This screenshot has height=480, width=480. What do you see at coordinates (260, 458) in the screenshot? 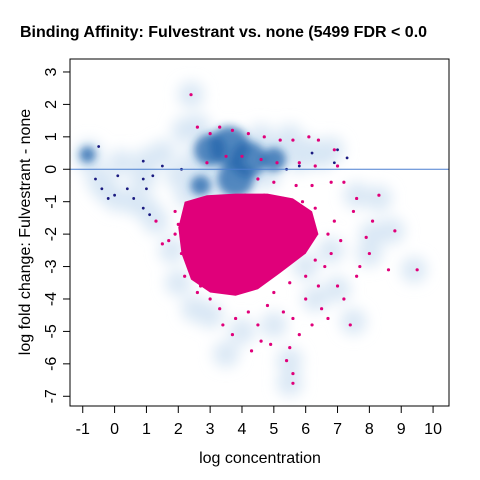
I see `x-axis-label: log concentration` at bounding box center [260, 458].